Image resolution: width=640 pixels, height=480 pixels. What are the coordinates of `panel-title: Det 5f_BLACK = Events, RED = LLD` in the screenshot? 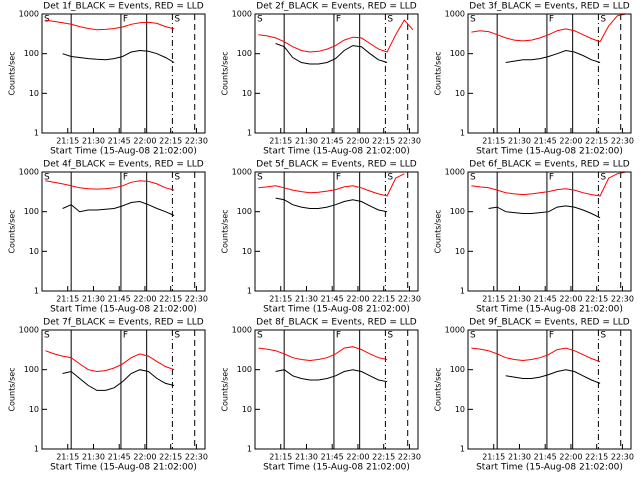 It's located at (336, 165).